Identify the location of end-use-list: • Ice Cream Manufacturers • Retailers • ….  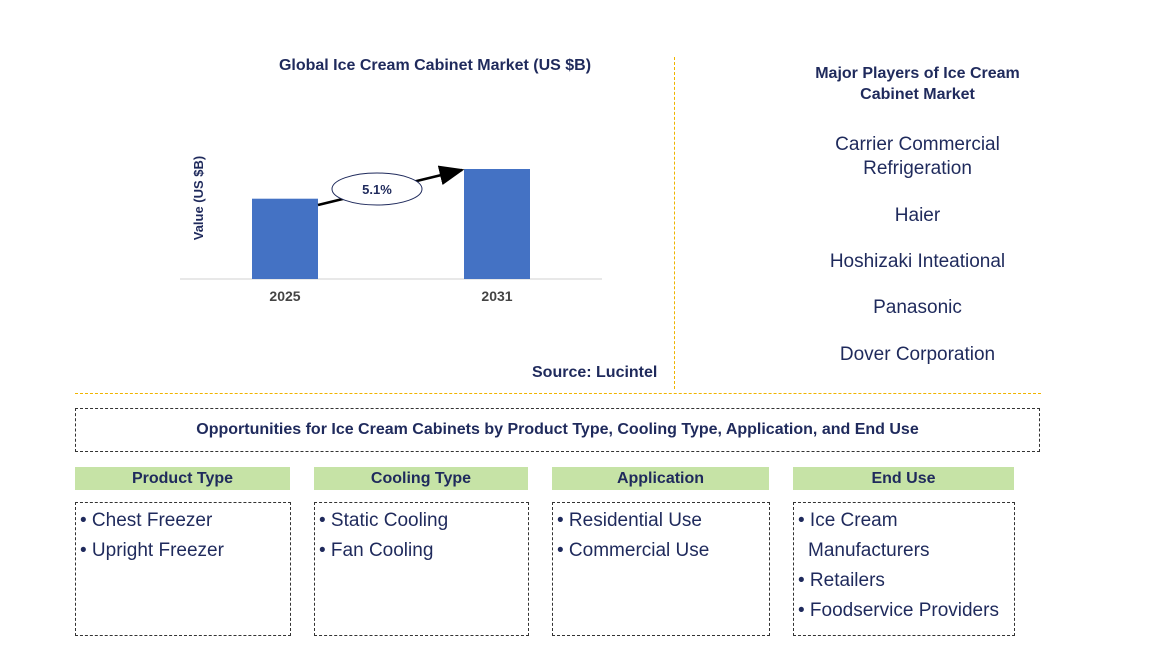
(904, 569).